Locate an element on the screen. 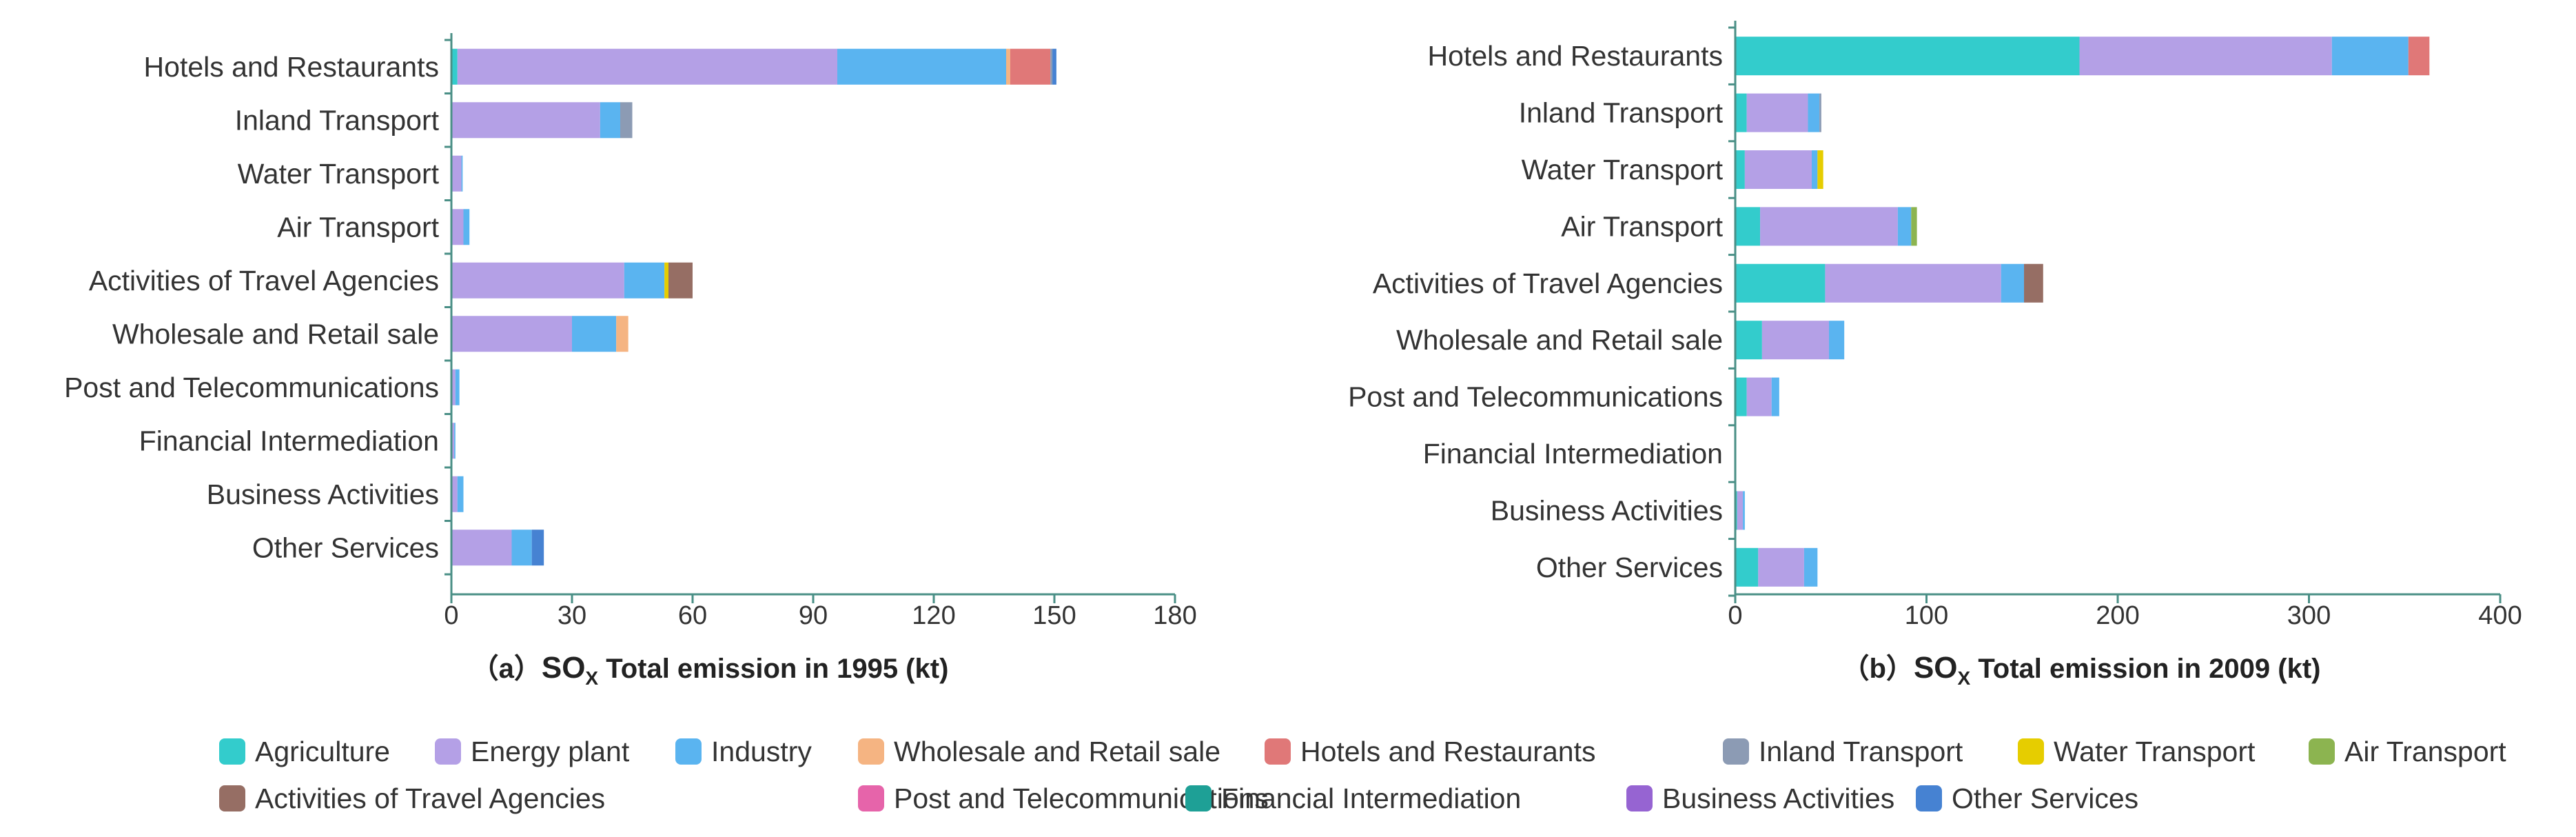 The image size is (2576, 837). chart-title-a: （a）SOX Total emission in 1995 (kt) is located at coordinates (710, 670).